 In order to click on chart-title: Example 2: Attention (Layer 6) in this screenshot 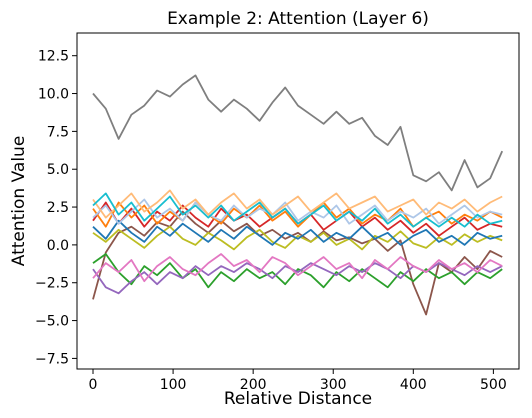, I will do `click(298, 19)`.